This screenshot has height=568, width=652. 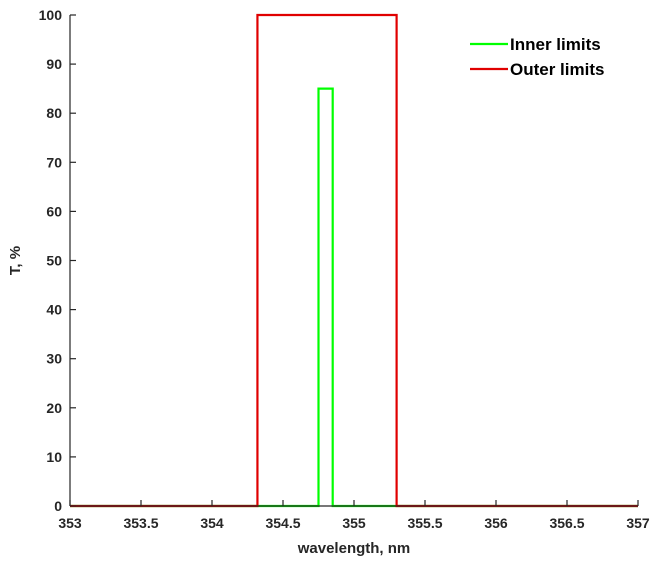 What do you see at coordinates (51, 15) in the screenshot?
I see `y-tick-label: 100` at bounding box center [51, 15].